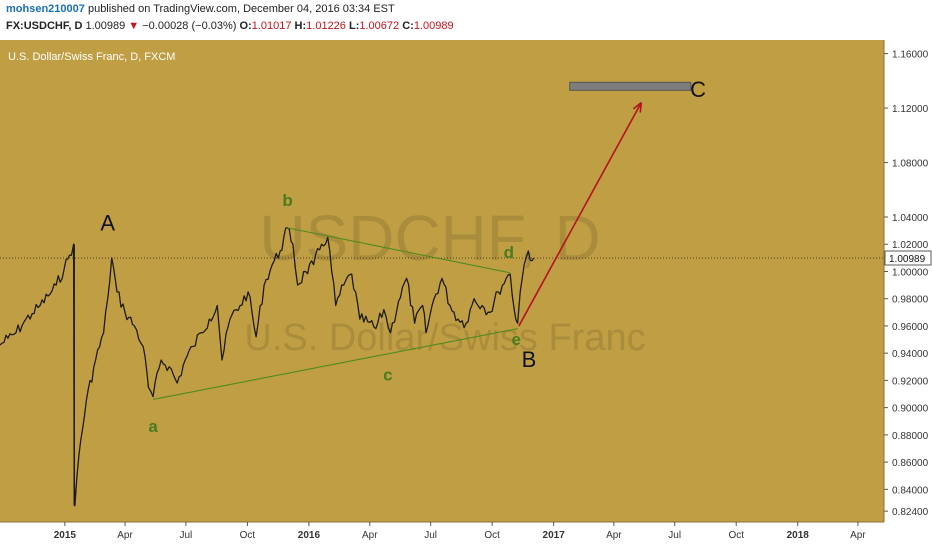 The height and width of the screenshot is (550, 932). What do you see at coordinates (698, 89) in the screenshot?
I see `wave-label-C: C` at bounding box center [698, 89].